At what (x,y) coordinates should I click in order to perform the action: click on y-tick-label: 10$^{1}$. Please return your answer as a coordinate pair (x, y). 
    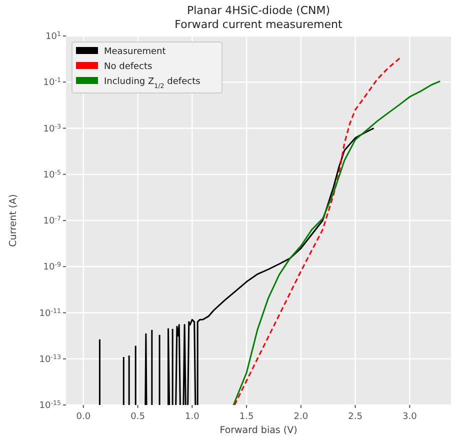
    Looking at the image, I should click on (53, 36).